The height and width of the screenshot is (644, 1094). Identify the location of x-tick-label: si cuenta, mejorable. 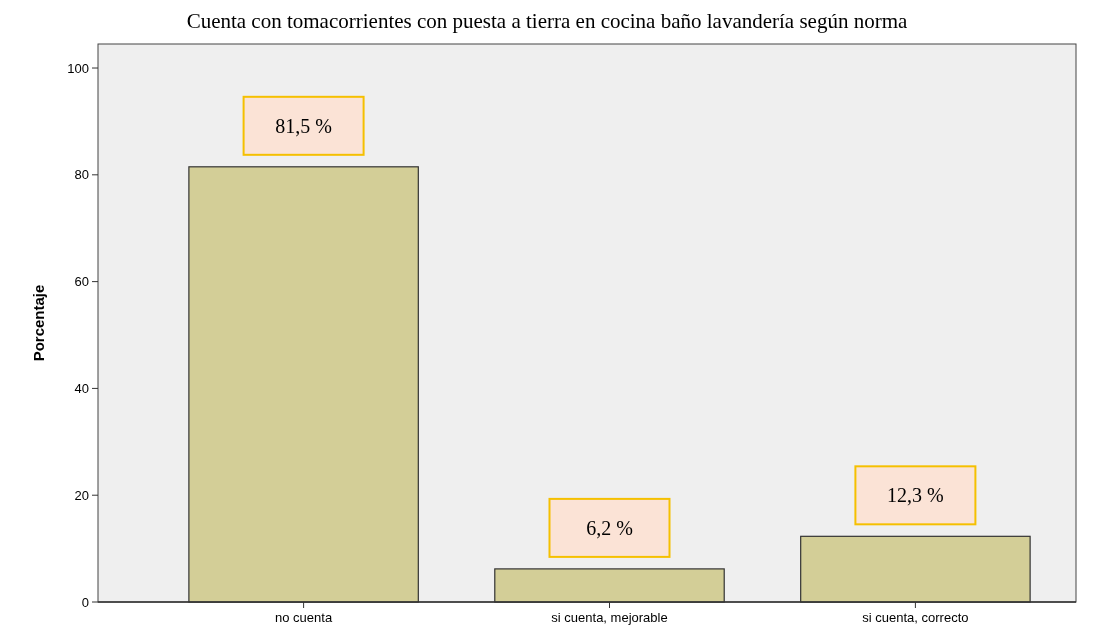
(609, 617).